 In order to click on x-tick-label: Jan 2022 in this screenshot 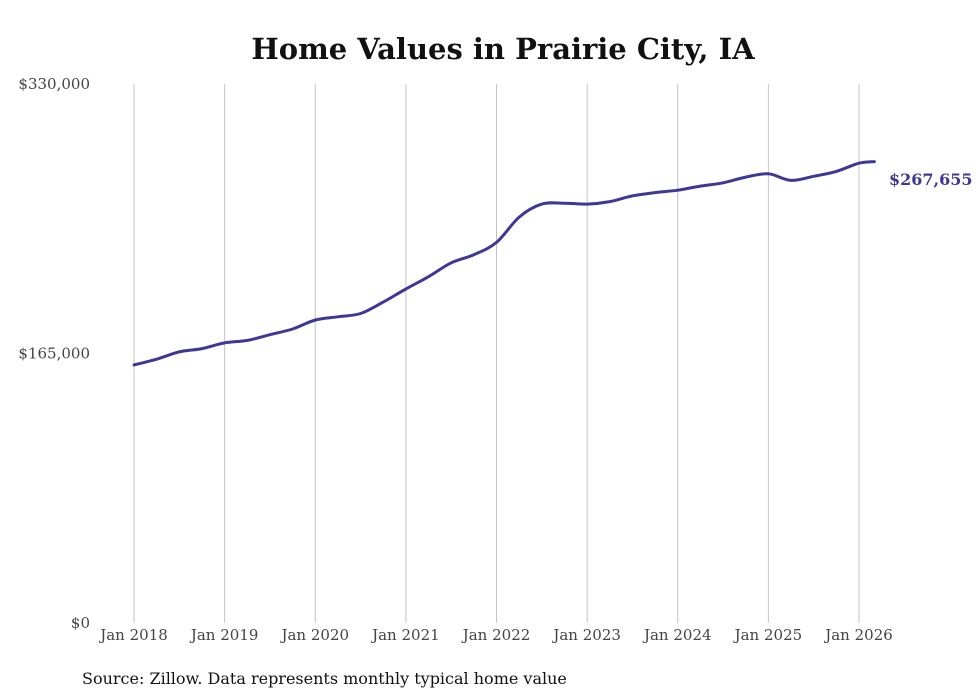, I will do `click(496, 635)`.